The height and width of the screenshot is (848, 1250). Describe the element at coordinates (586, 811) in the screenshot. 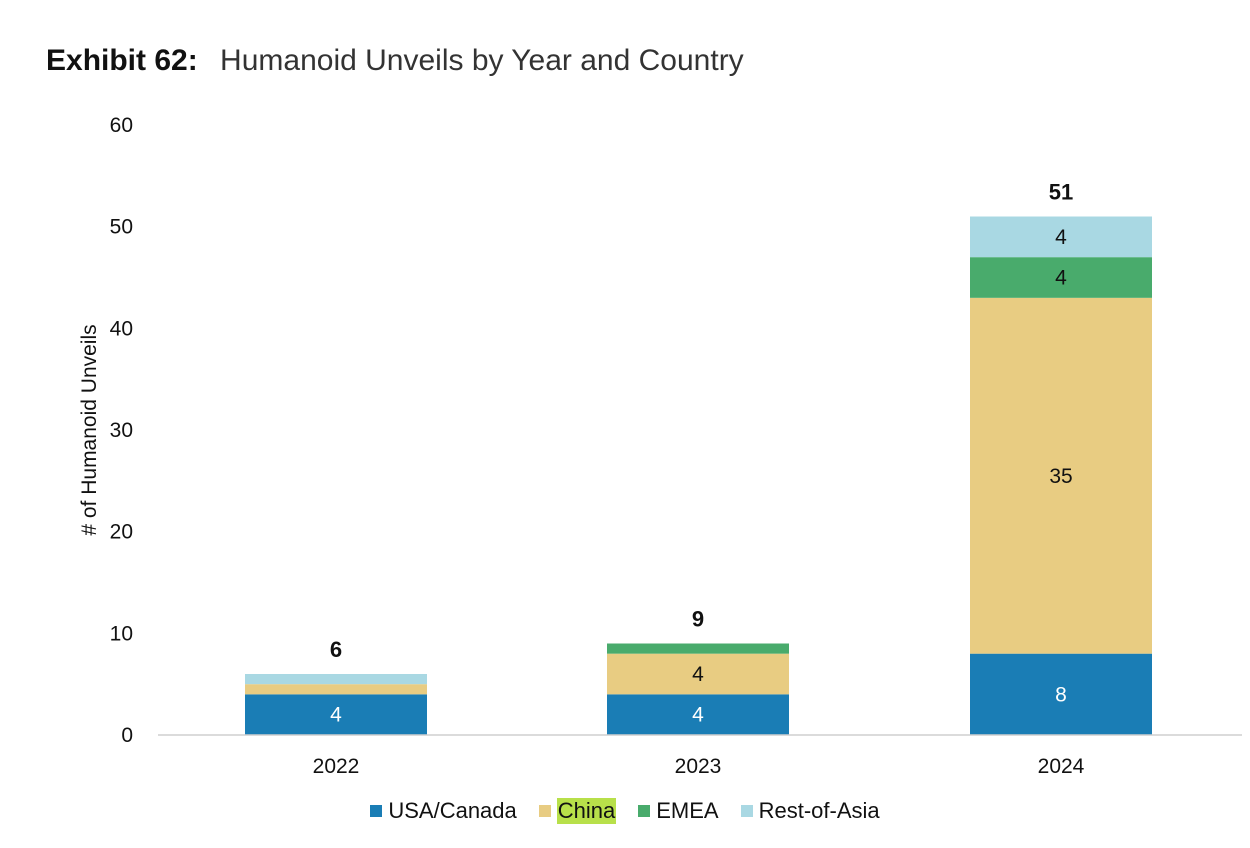

I see `legend-label: China` at that location.